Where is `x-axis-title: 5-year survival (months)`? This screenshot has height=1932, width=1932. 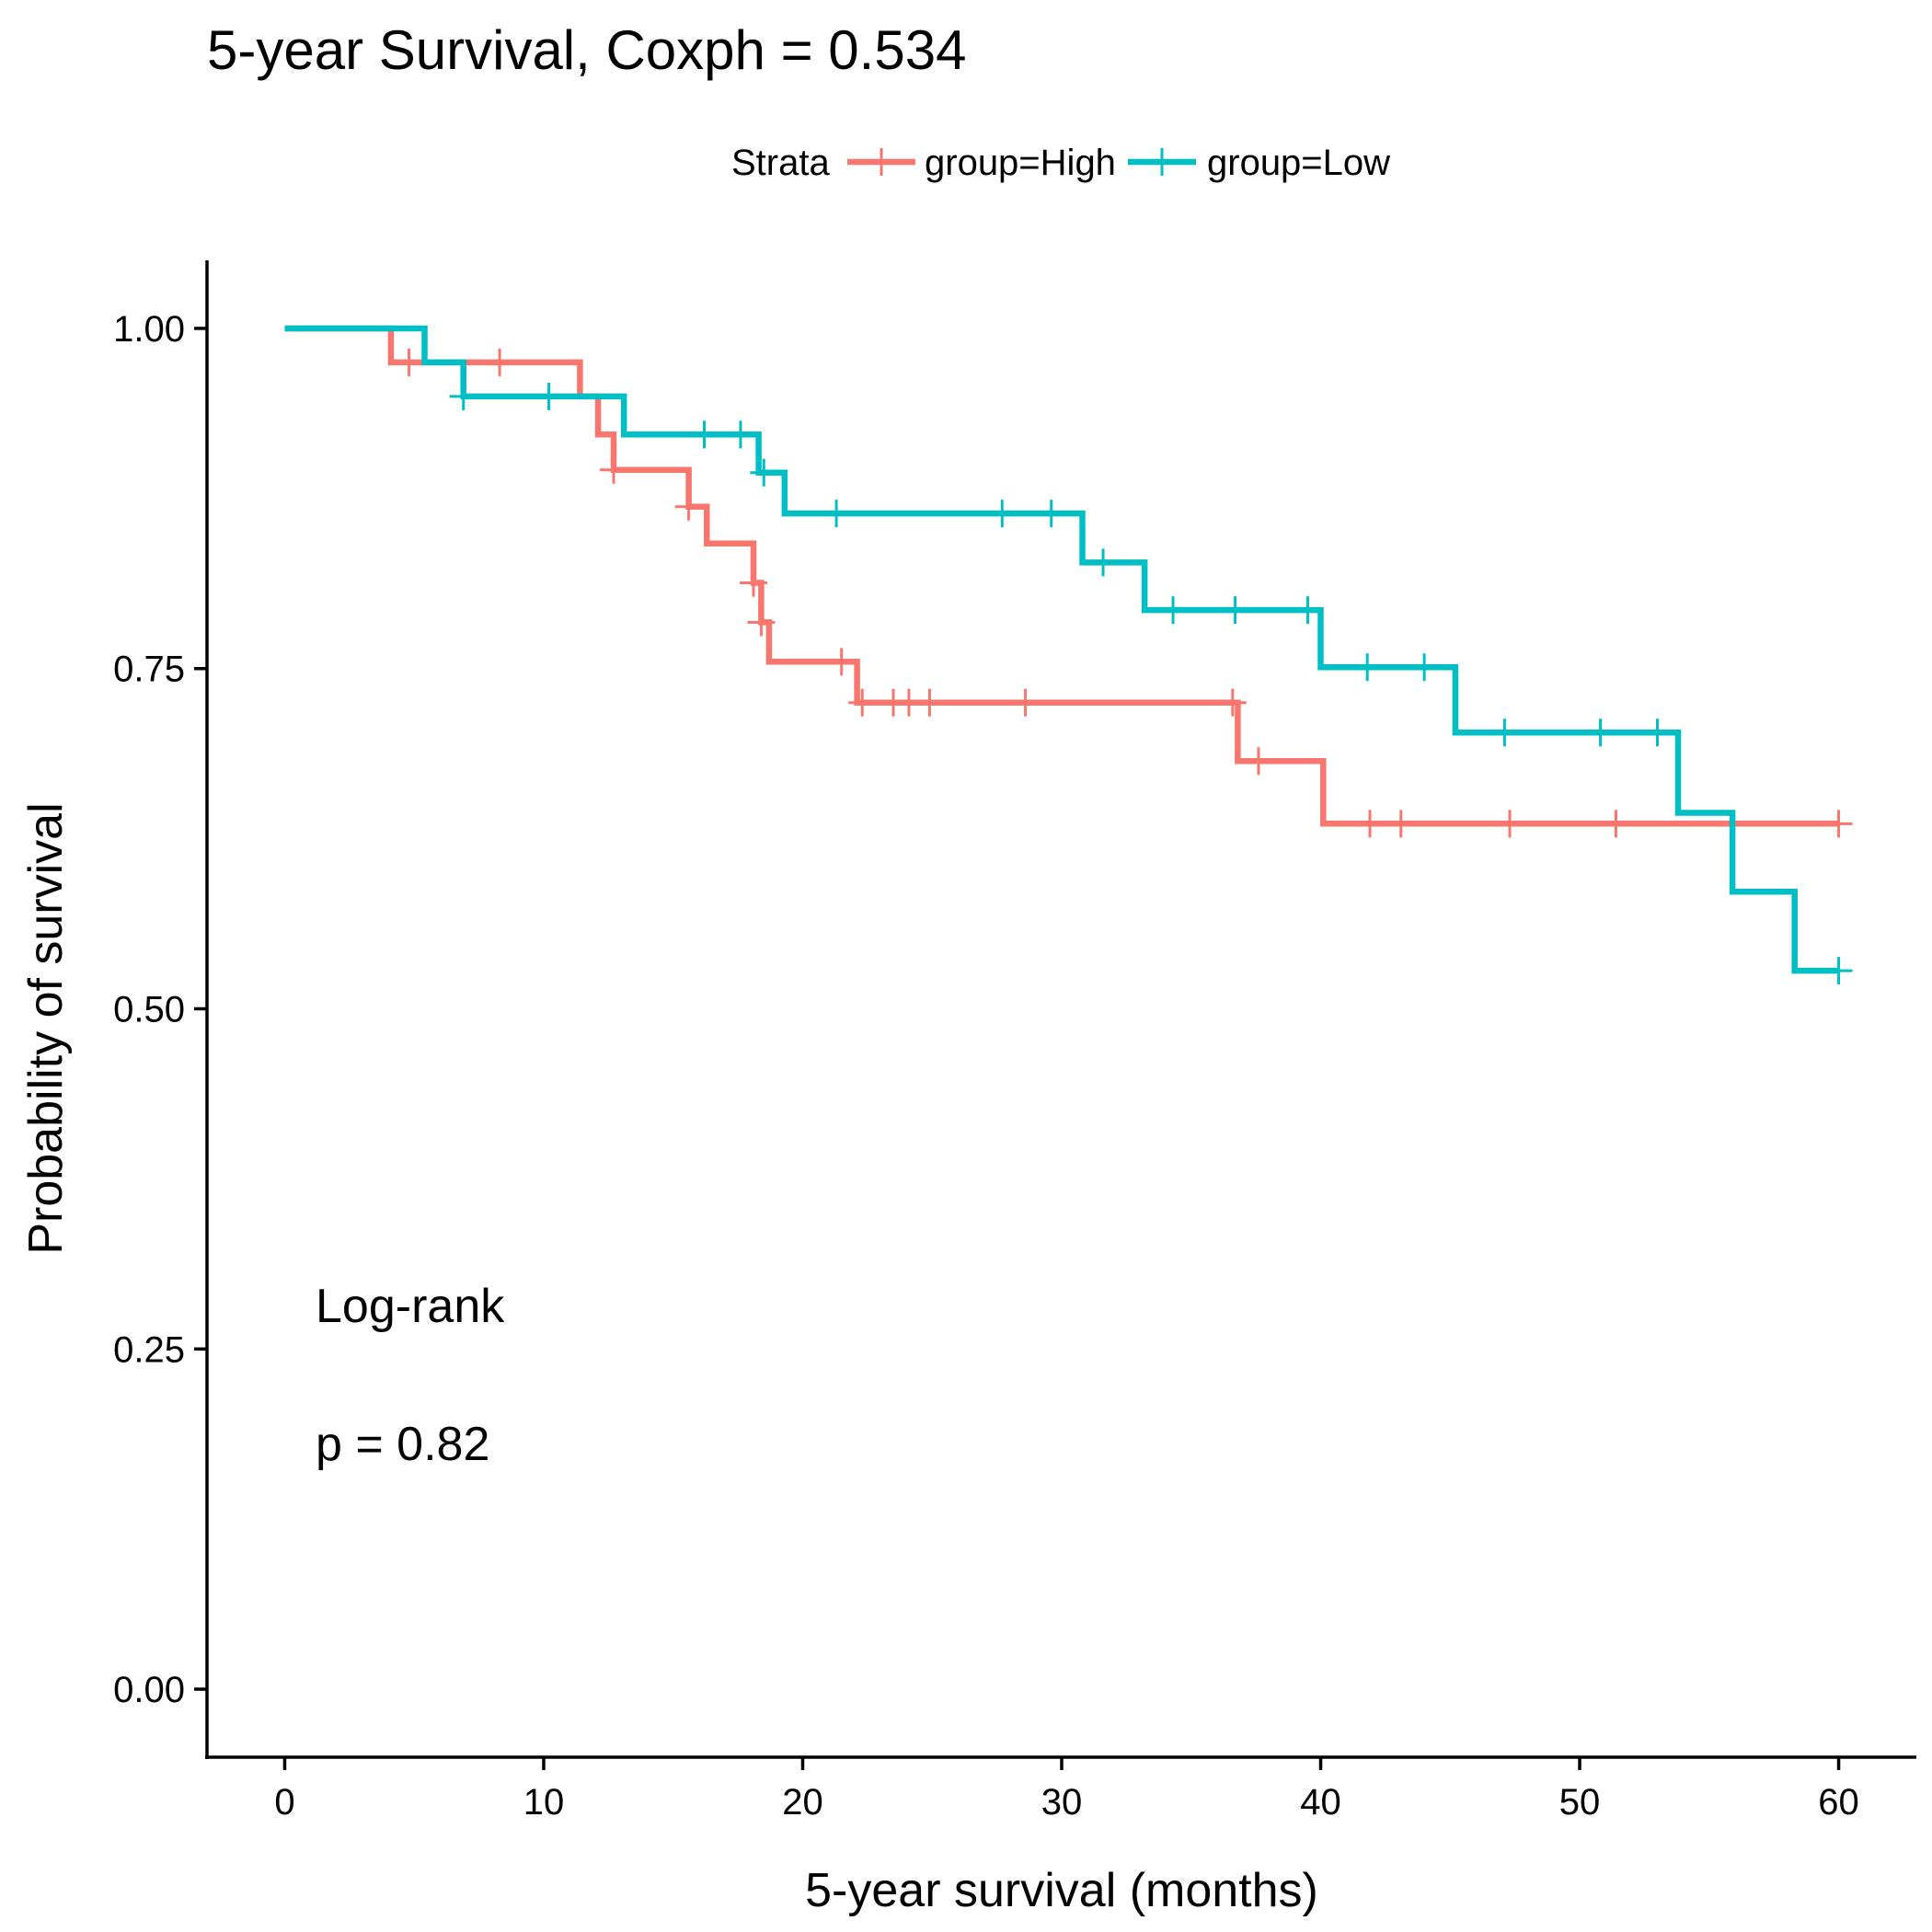
x-axis-title: 5-year survival (months) is located at coordinates (1061, 1890).